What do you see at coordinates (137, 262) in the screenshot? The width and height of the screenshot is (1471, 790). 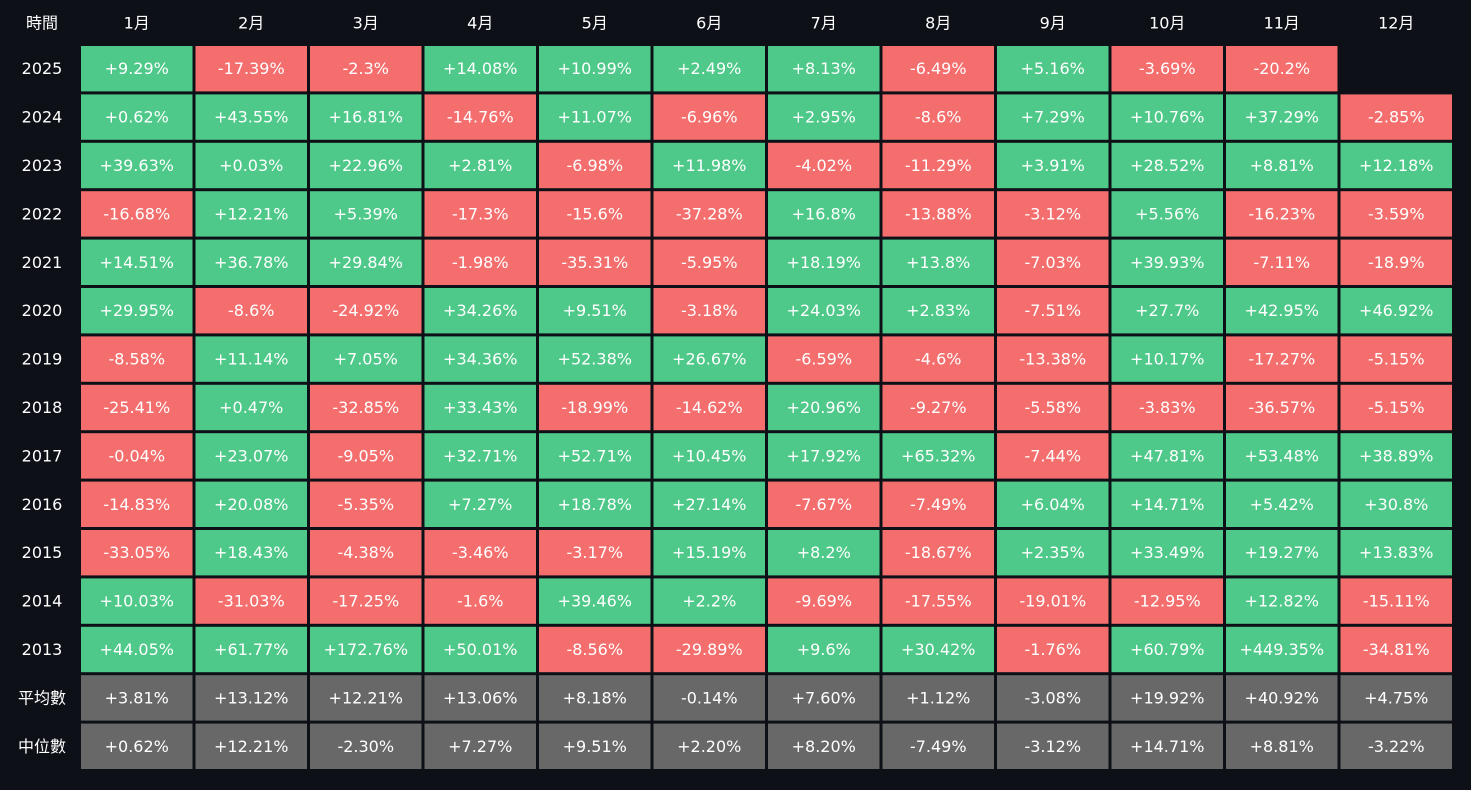 I see `cell-value: +14.51%` at bounding box center [137, 262].